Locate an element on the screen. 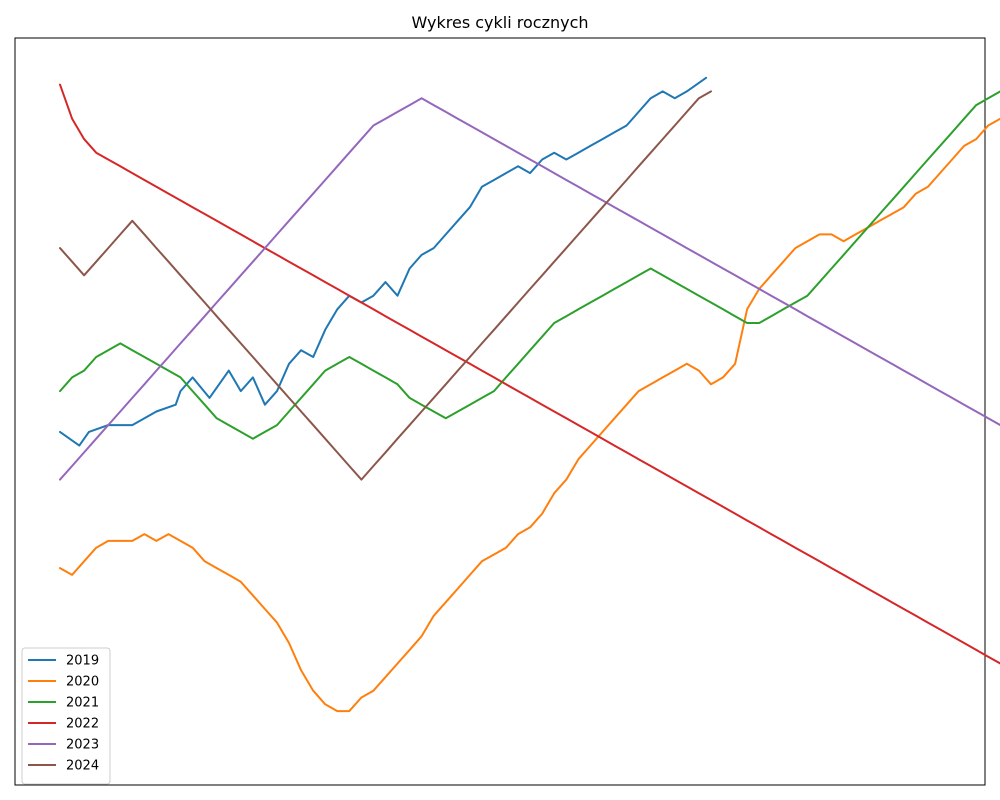 The width and height of the screenshot is (1000, 800). legend-label-2022: 2022 is located at coordinates (82, 724).